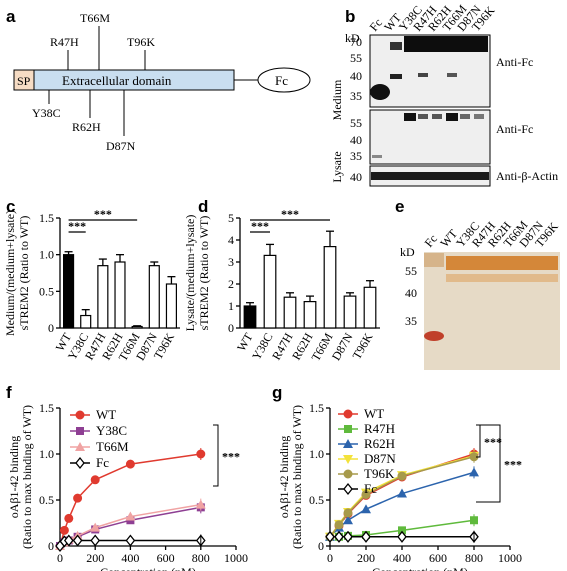 This screenshot has height=571, width=567. I want to click on legend-label-y38c: Y38C, so click(111, 430).